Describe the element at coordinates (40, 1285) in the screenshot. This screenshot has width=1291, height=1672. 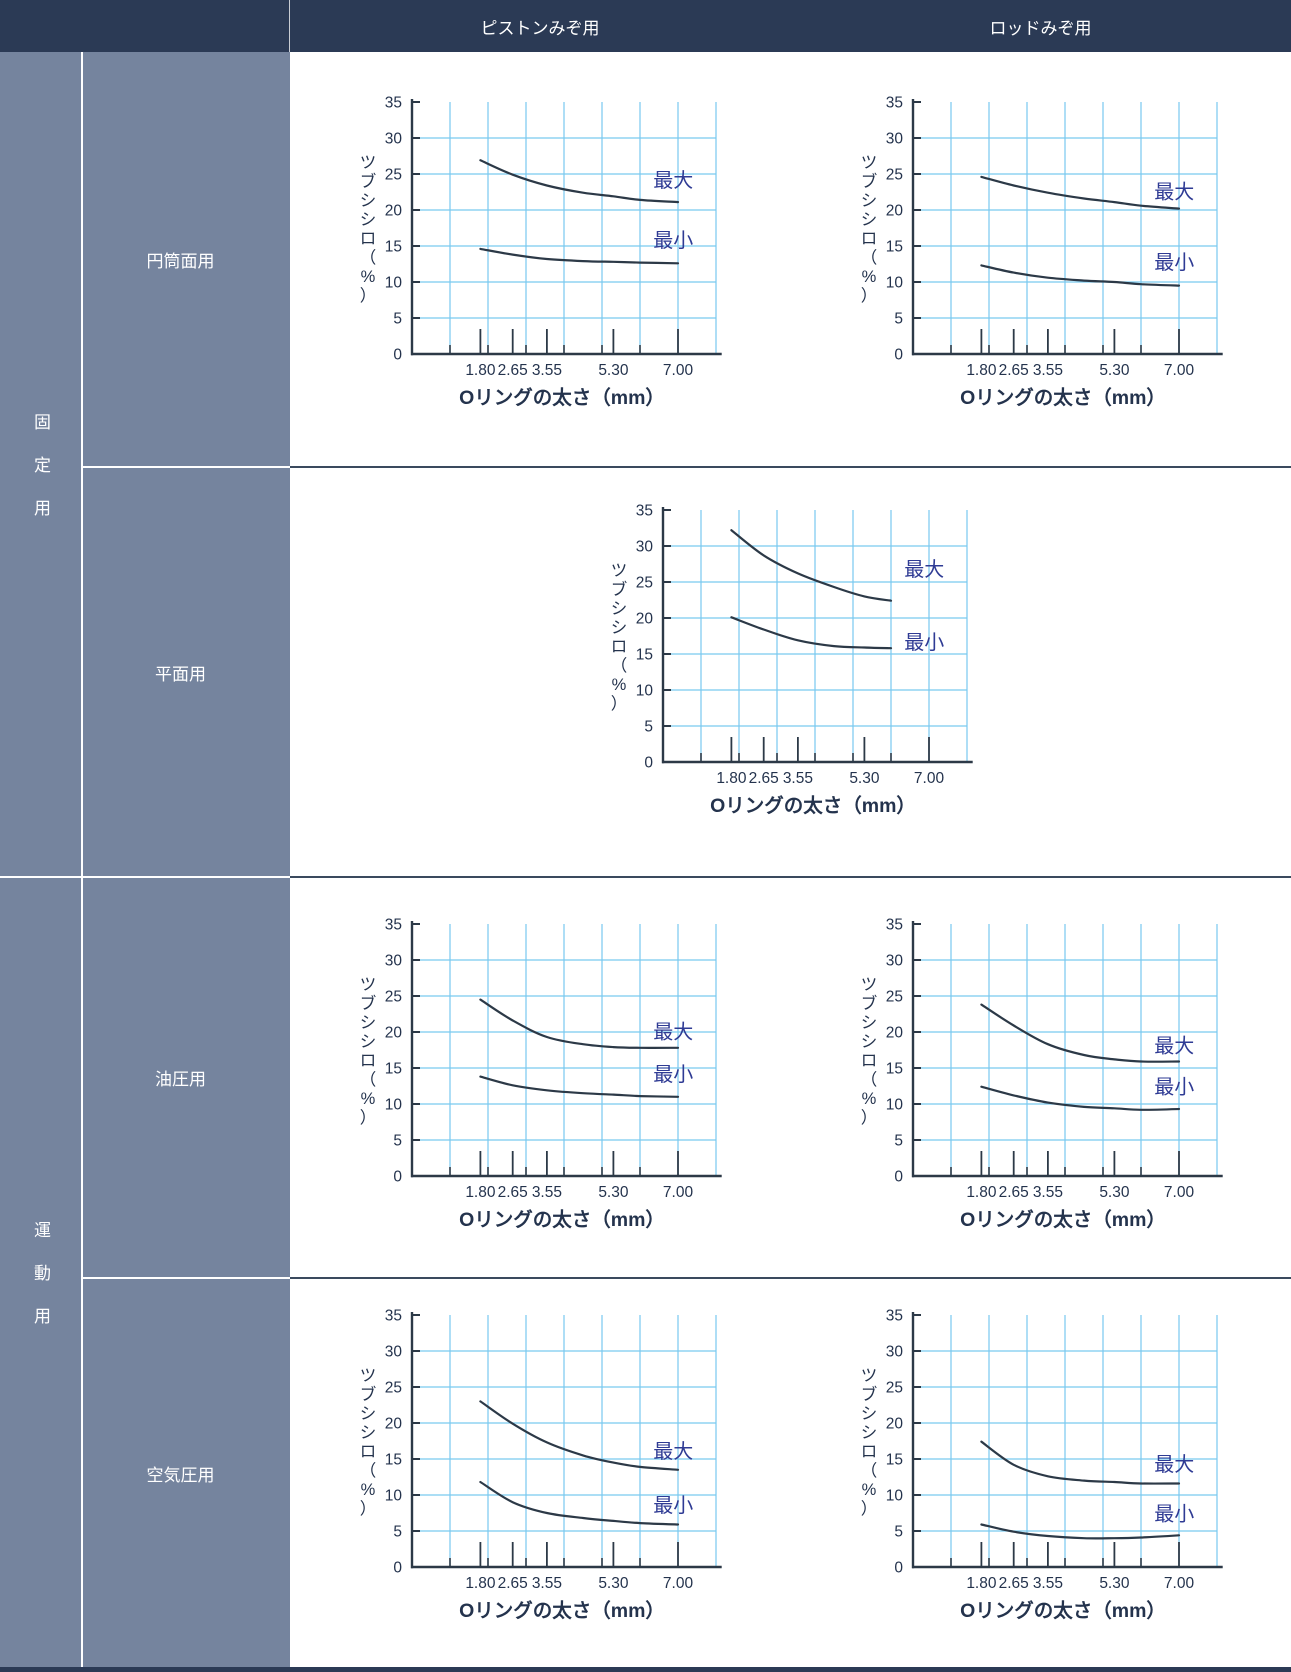
I see `row-group-label: 運動用` at that location.